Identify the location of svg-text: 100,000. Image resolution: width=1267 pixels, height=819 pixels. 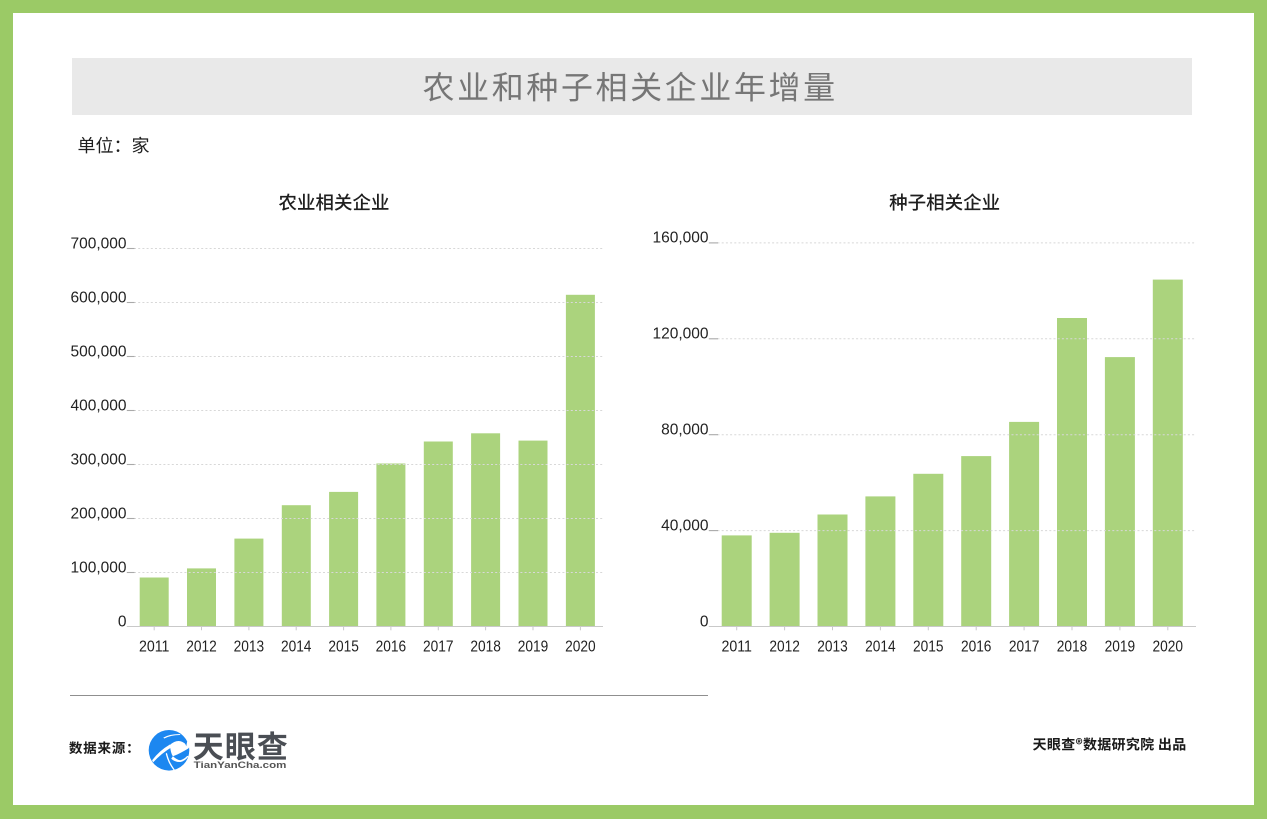
(98, 567).